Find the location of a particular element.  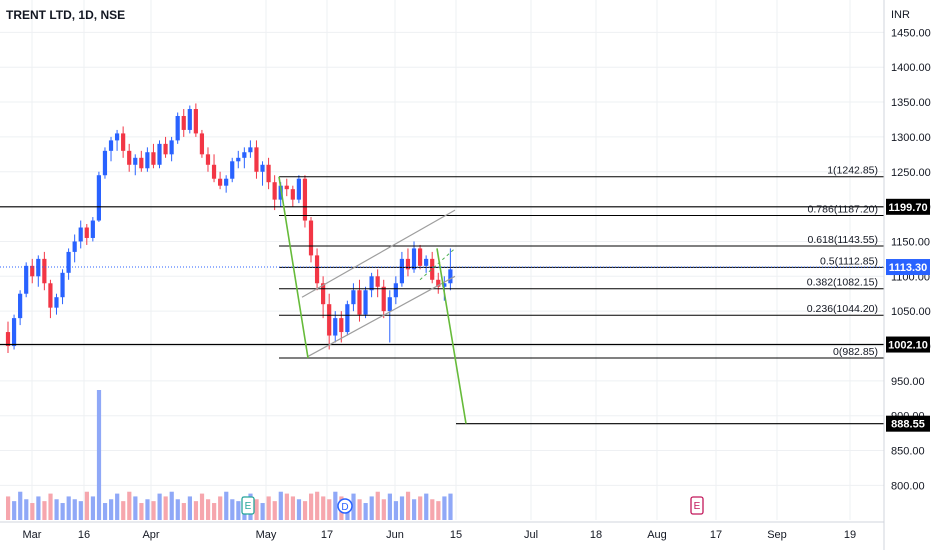

time-tick-label: May is located at coordinates (266, 535).